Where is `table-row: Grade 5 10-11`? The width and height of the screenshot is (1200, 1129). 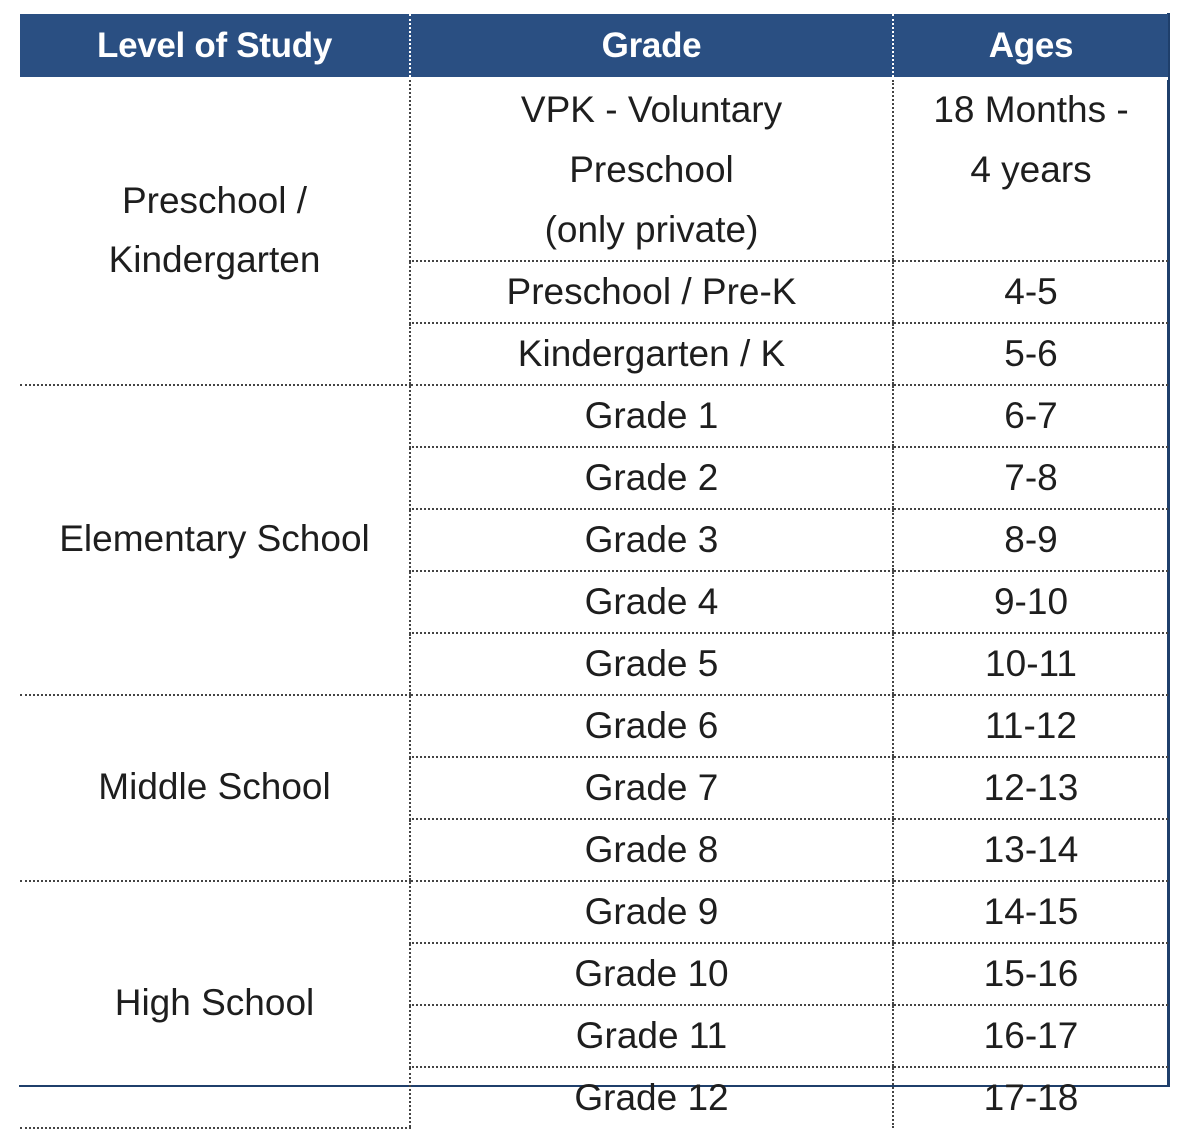
table-row: Grade 5 10-11 is located at coordinates (594, 664).